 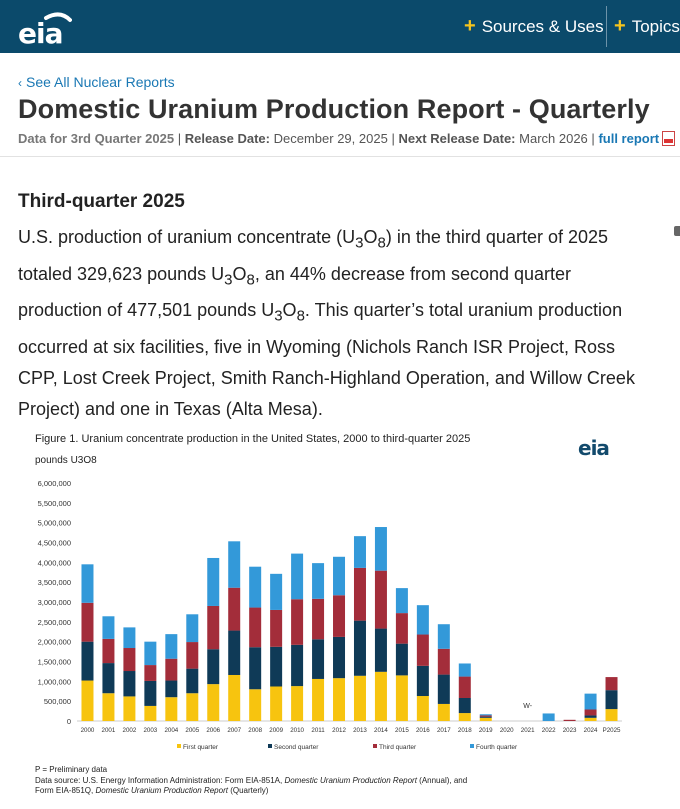 I want to click on breadcrumb: ‹ See All Nuclear Reports, so click(x=96, y=82).